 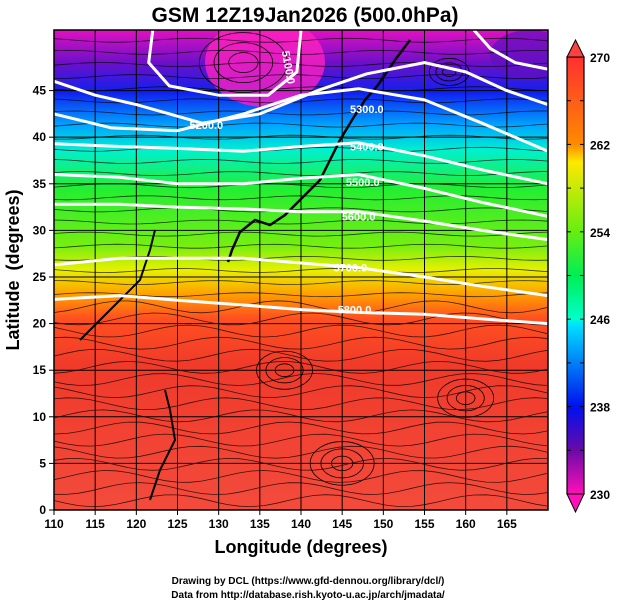 I want to click on x-tick-label: 120, so click(x=136, y=524).